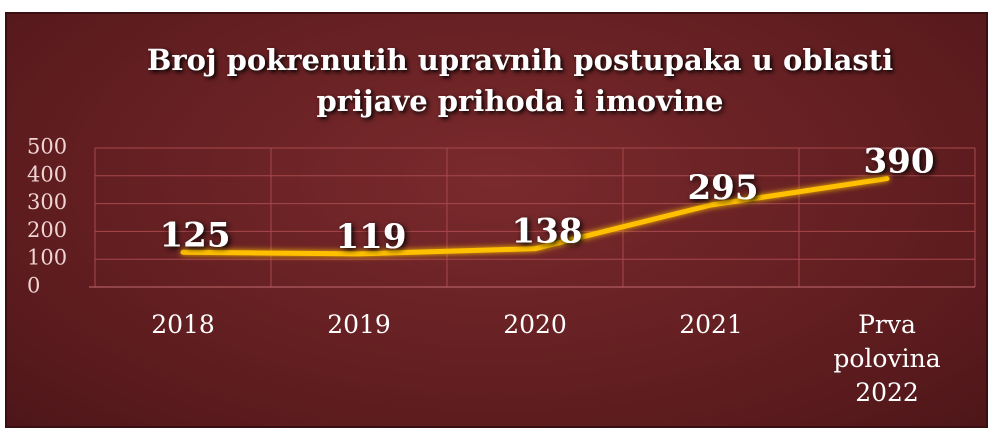 This screenshot has width=995, height=430. What do you see at coordinates (371, 237) in the screenshot?
I see `data-label: 119` at bounding box center [371, 237].